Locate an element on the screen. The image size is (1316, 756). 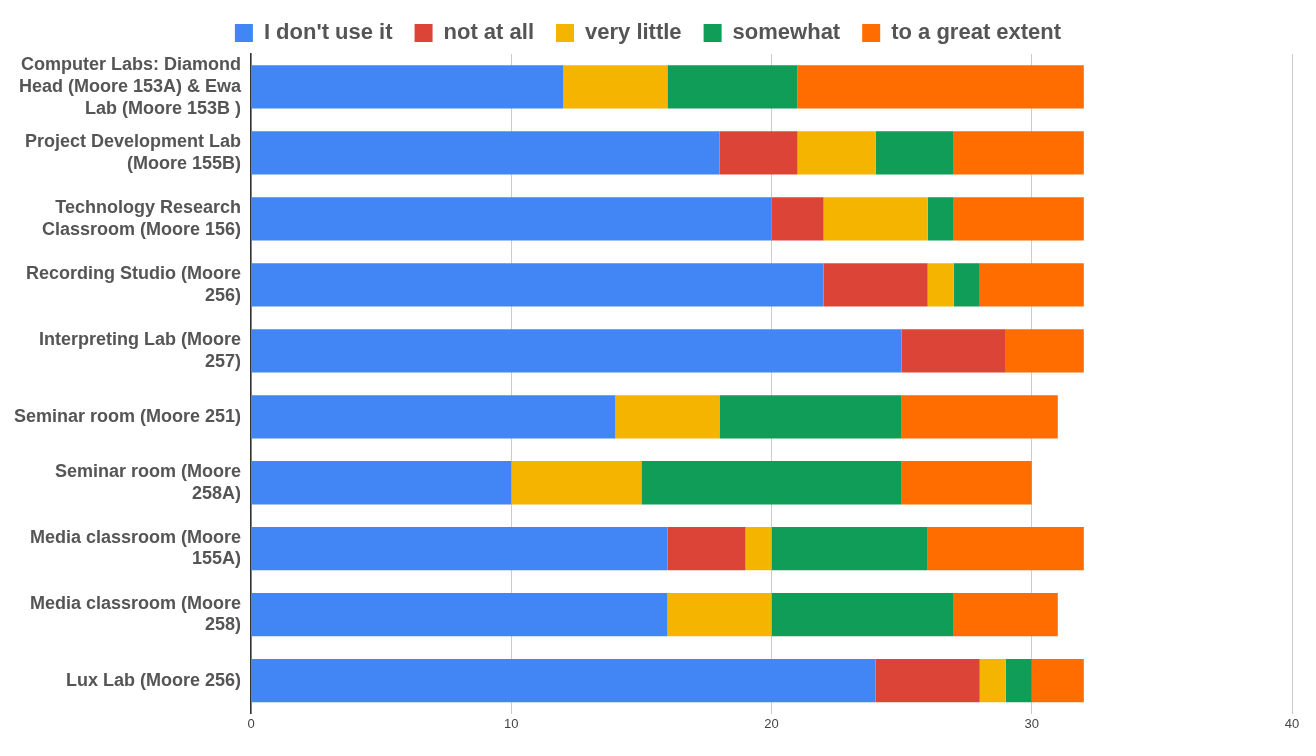
legend-label: somewhat is located at coordinates (786, 32).